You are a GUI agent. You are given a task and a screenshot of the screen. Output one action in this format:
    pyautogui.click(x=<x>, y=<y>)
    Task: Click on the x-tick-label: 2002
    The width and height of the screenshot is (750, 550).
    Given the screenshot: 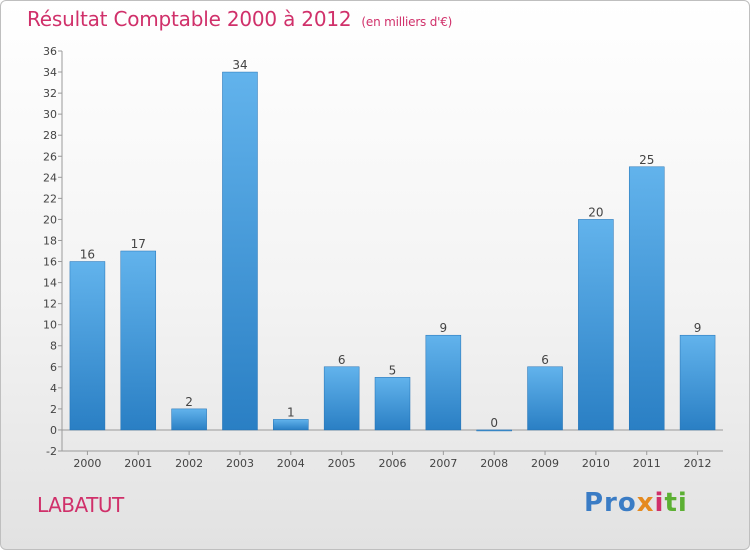 What is the action you would take?
    pyautogui.click(x=189, y=463)
    